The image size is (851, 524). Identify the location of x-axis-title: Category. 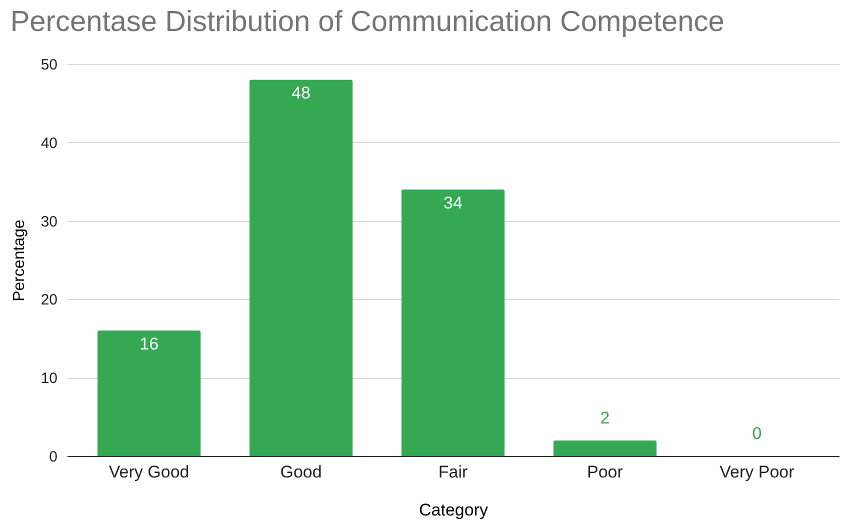
(453, 510).